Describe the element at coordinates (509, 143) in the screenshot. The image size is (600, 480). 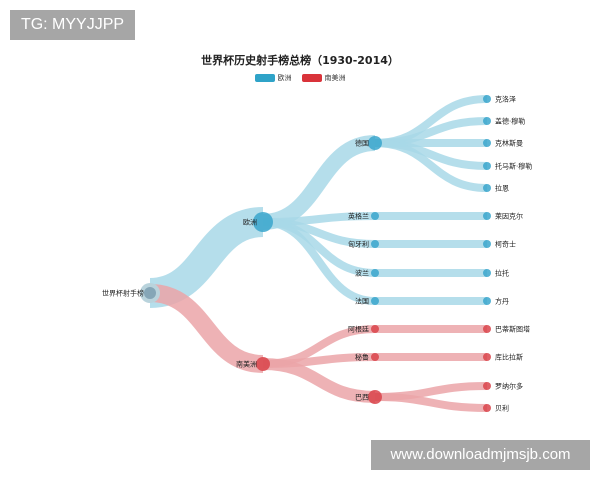
I see `player-label: 克林斯曼` at that location.